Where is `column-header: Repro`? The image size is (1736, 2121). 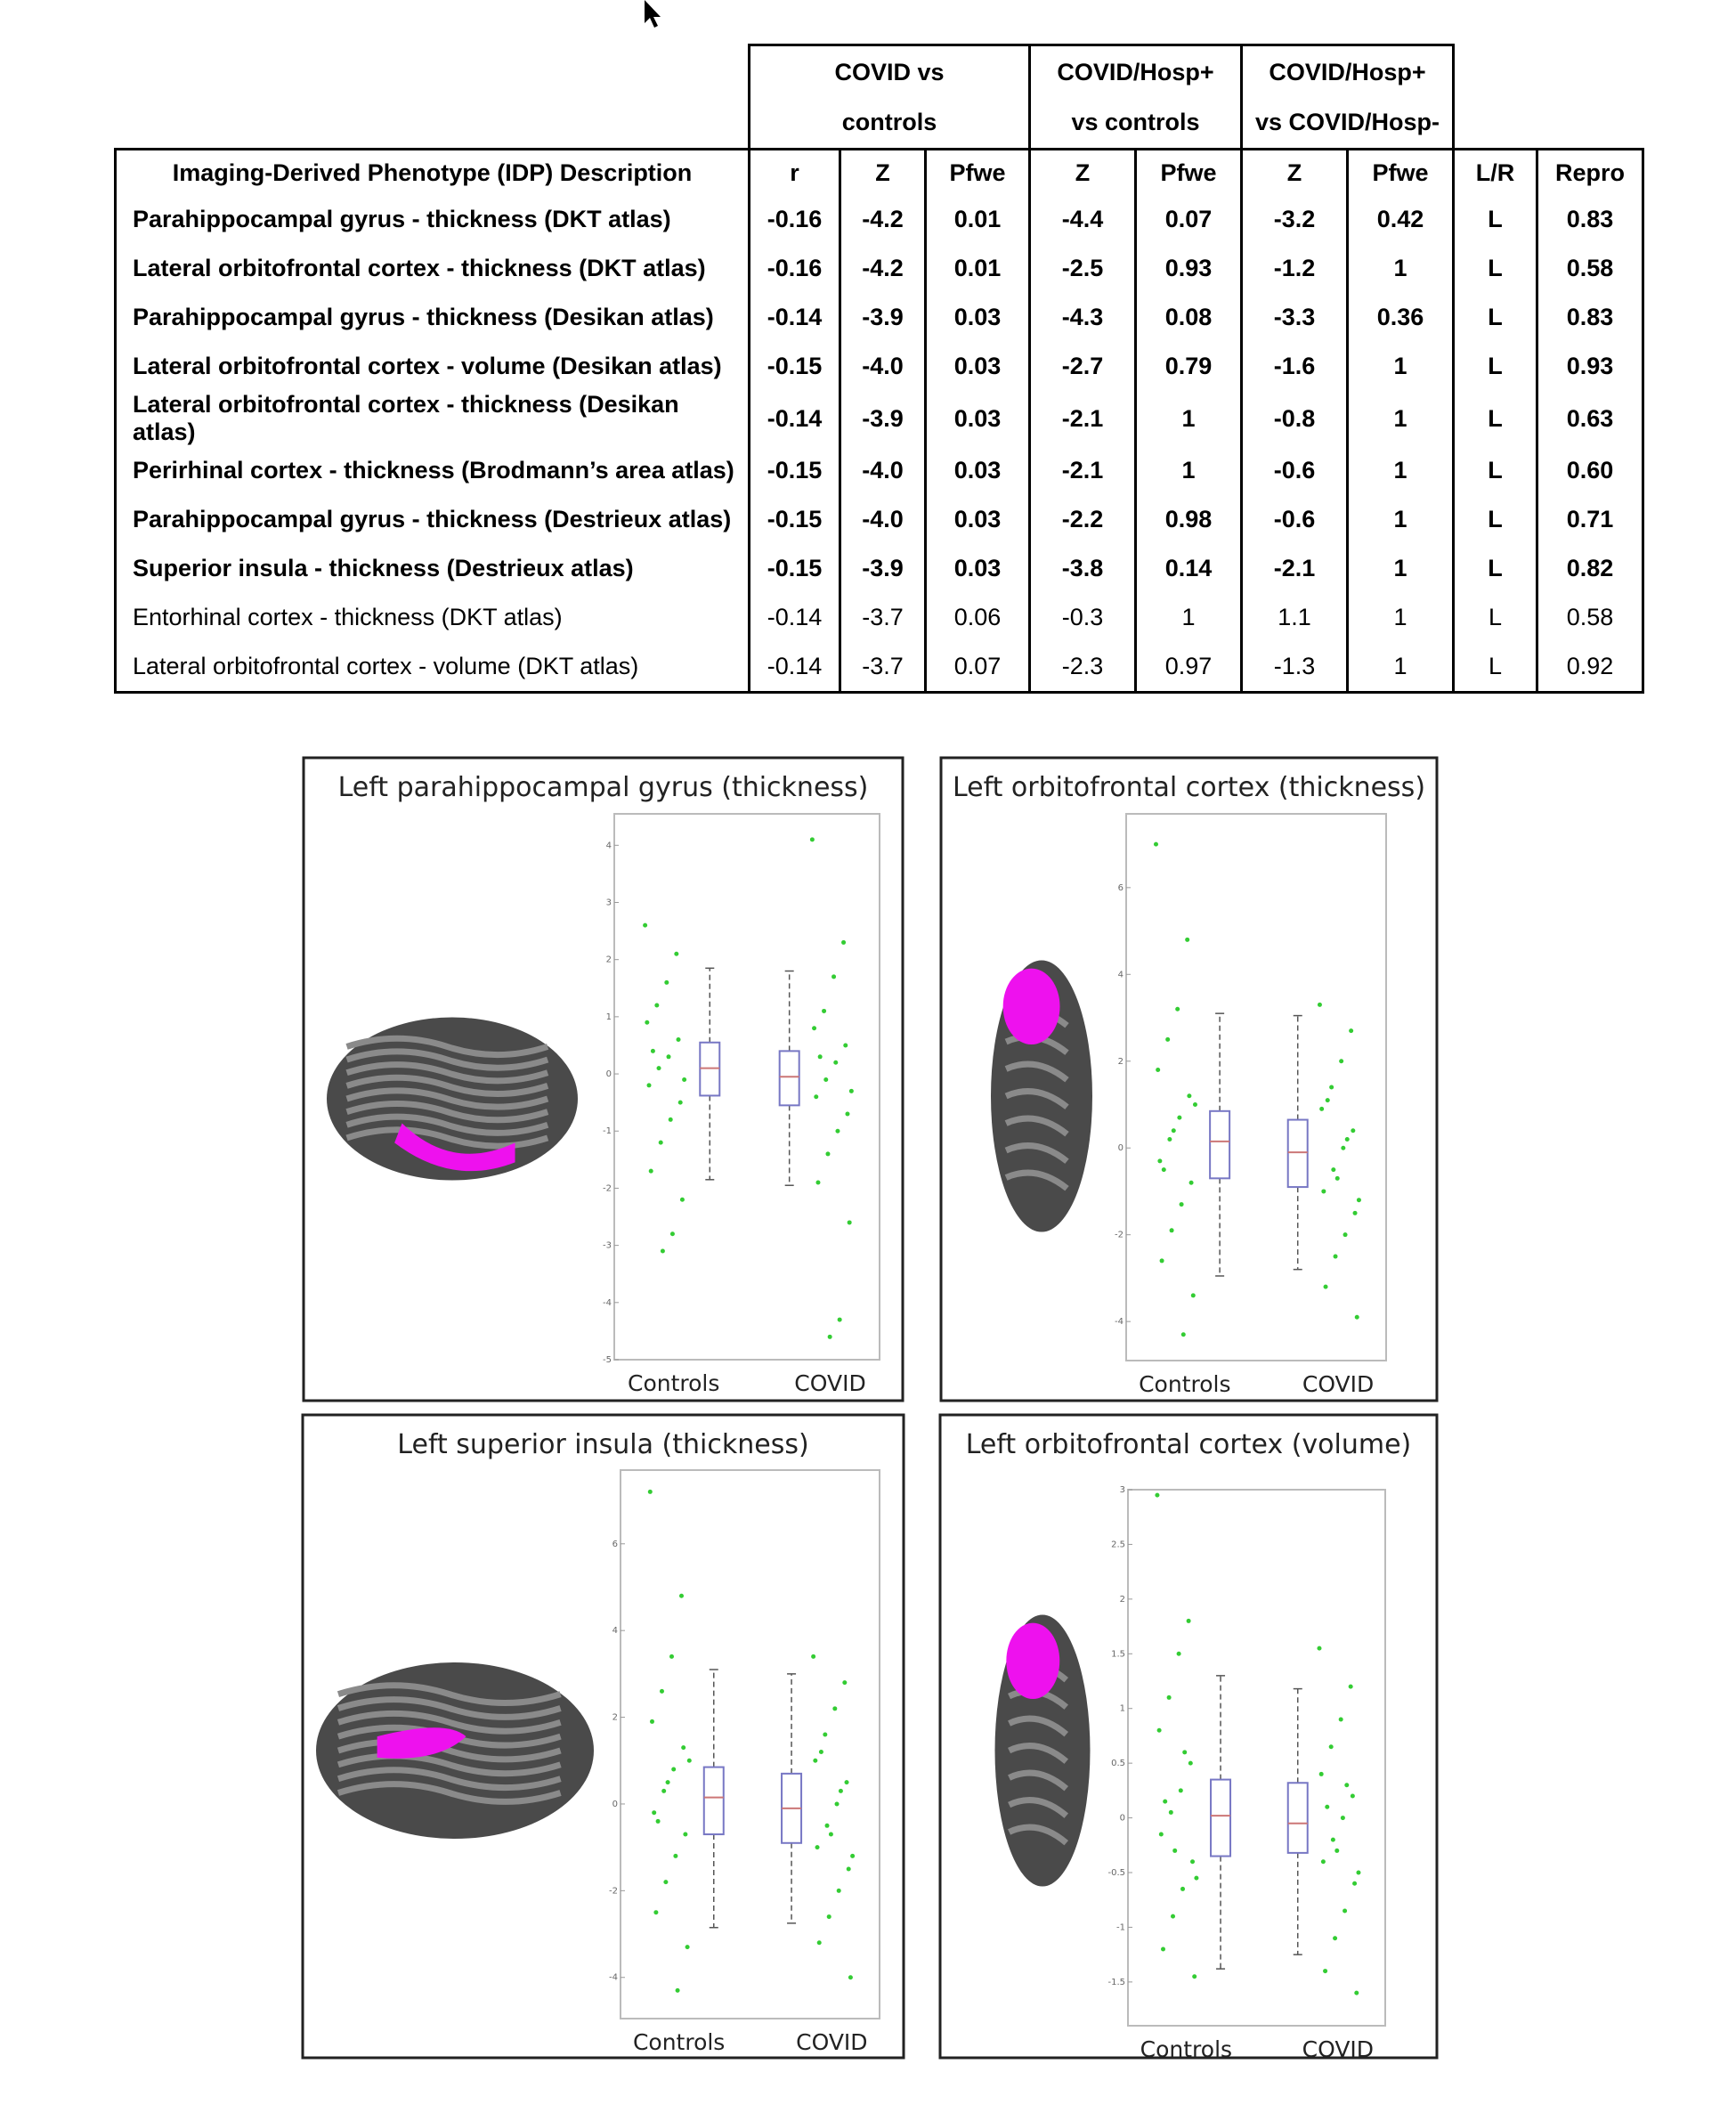
column-header: Repro is located at coordinates (1590, 171).